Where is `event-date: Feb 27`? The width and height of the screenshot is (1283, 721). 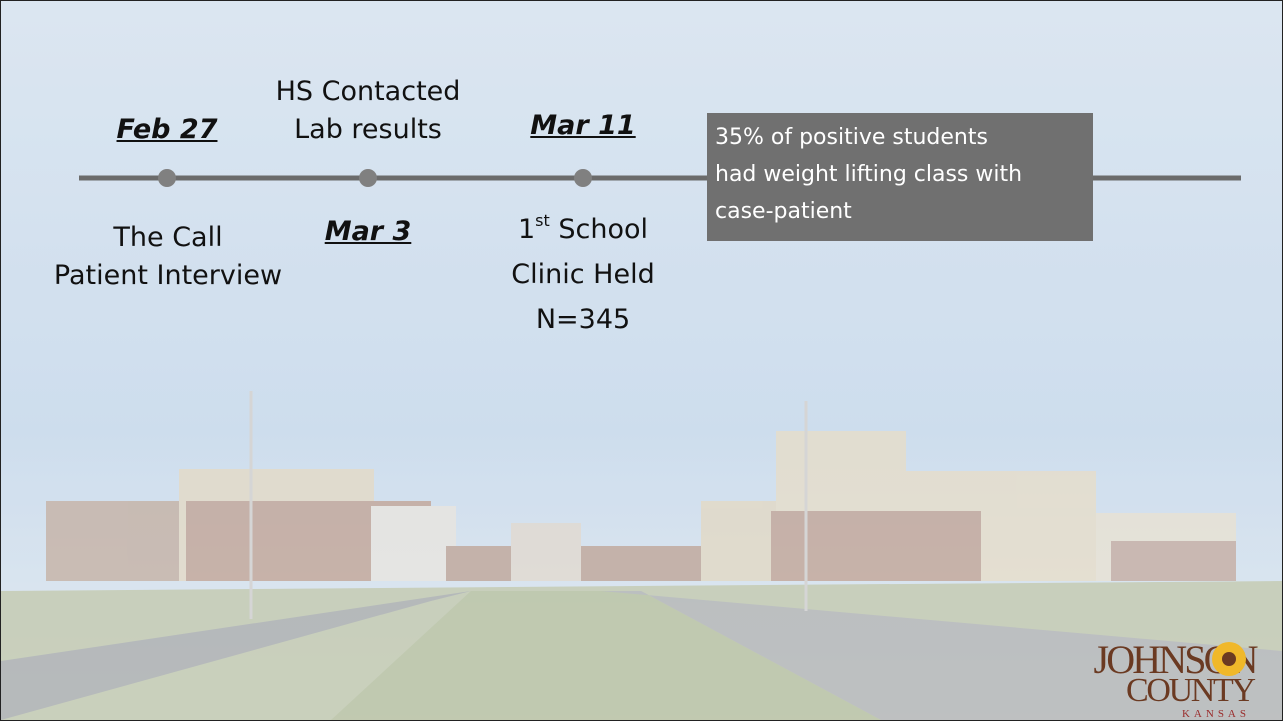 event-date: Feb 27 is located at coordinates (167, 129).